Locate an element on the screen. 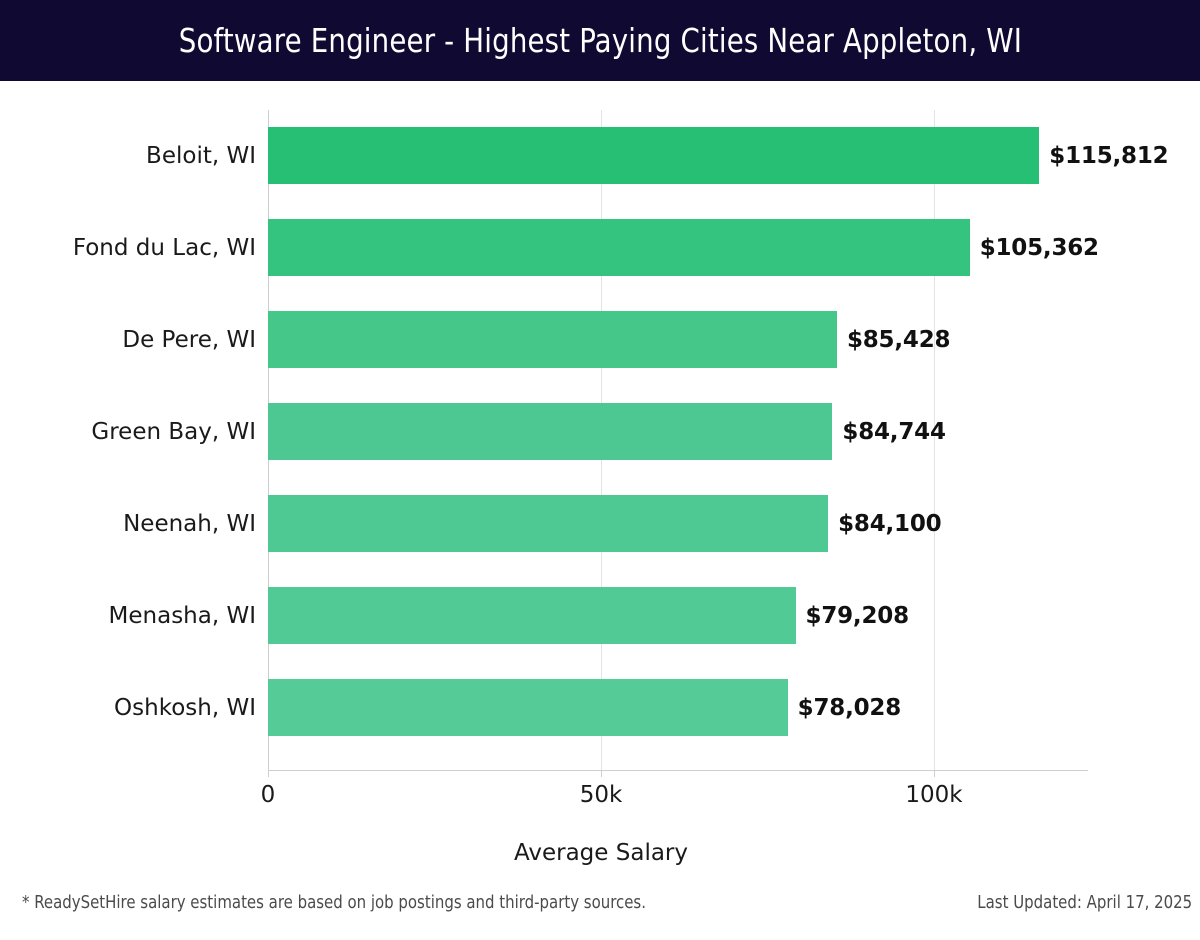 The height and width of the screenshot is (940, 1200). gridline is located at coordinates (934, 440).